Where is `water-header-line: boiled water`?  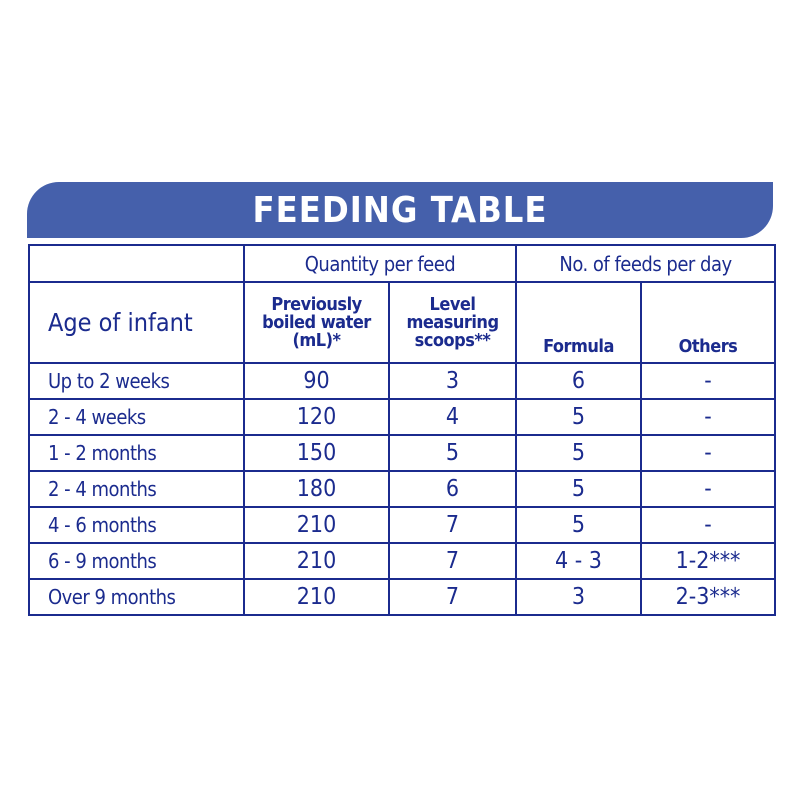 water-header-line: boiled water is located at coordinates (316, 322).